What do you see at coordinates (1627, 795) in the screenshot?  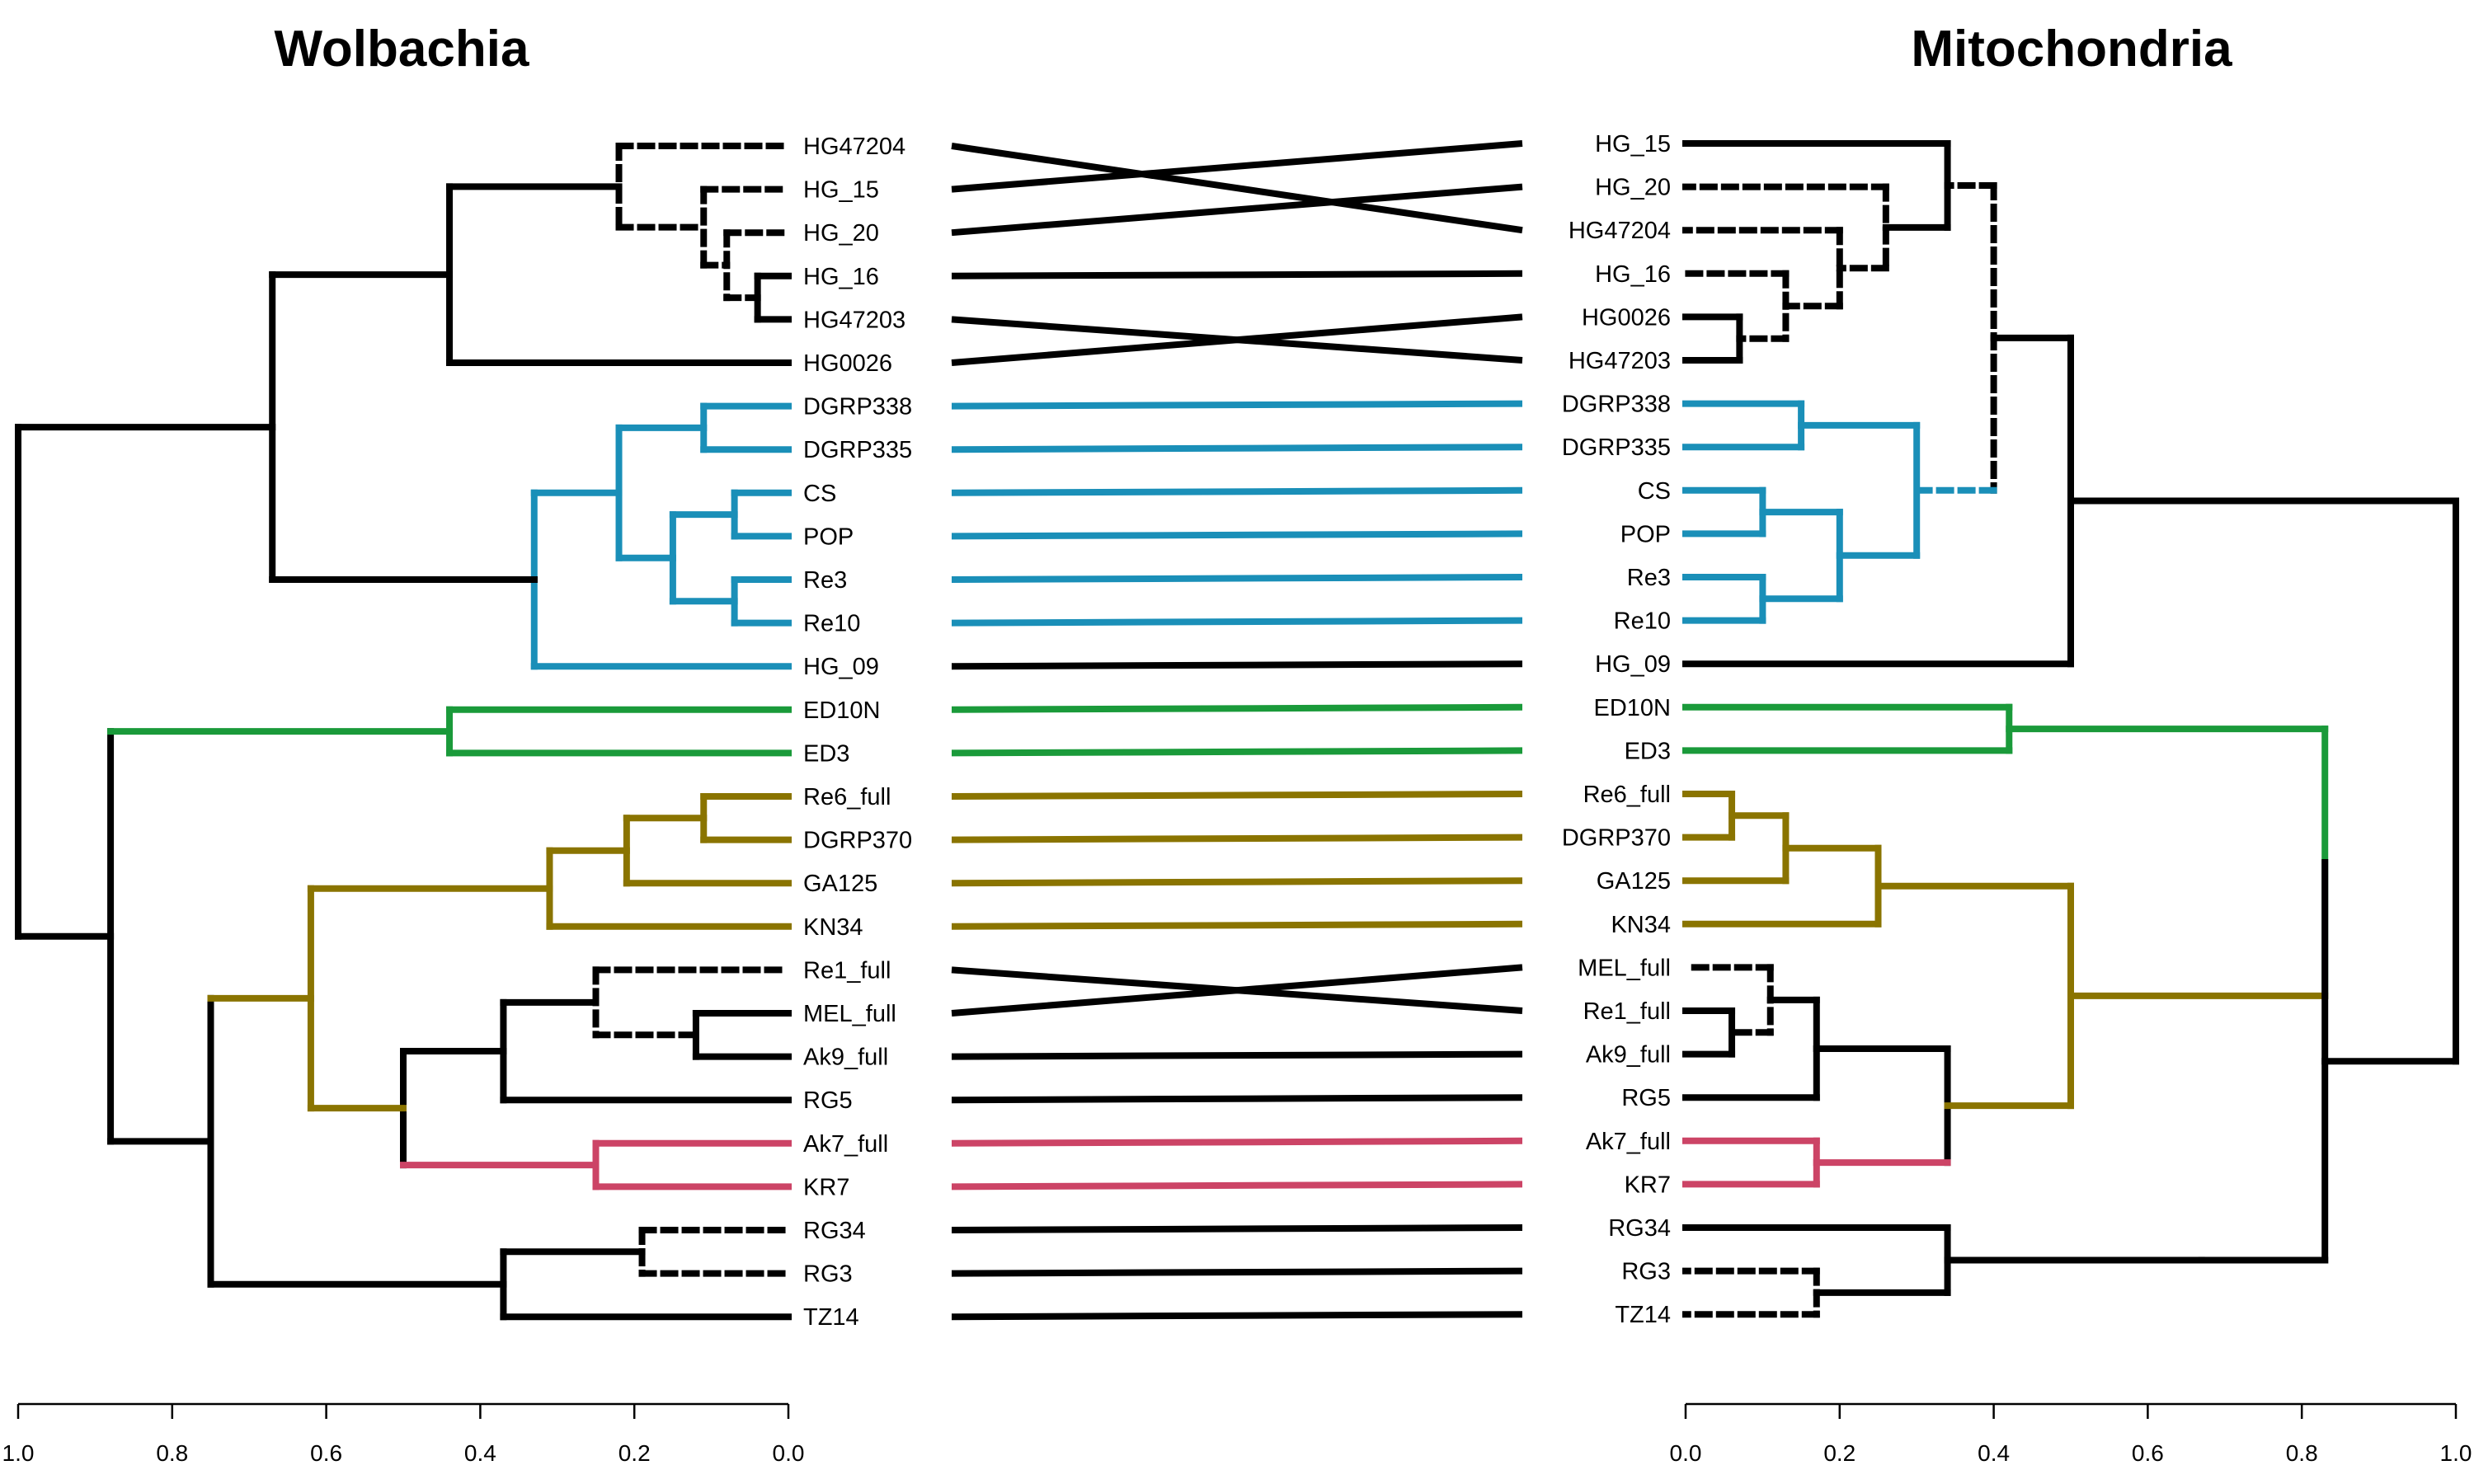 I see `right-leaf-label: Re6_full` at bounding box center [1627, 795].